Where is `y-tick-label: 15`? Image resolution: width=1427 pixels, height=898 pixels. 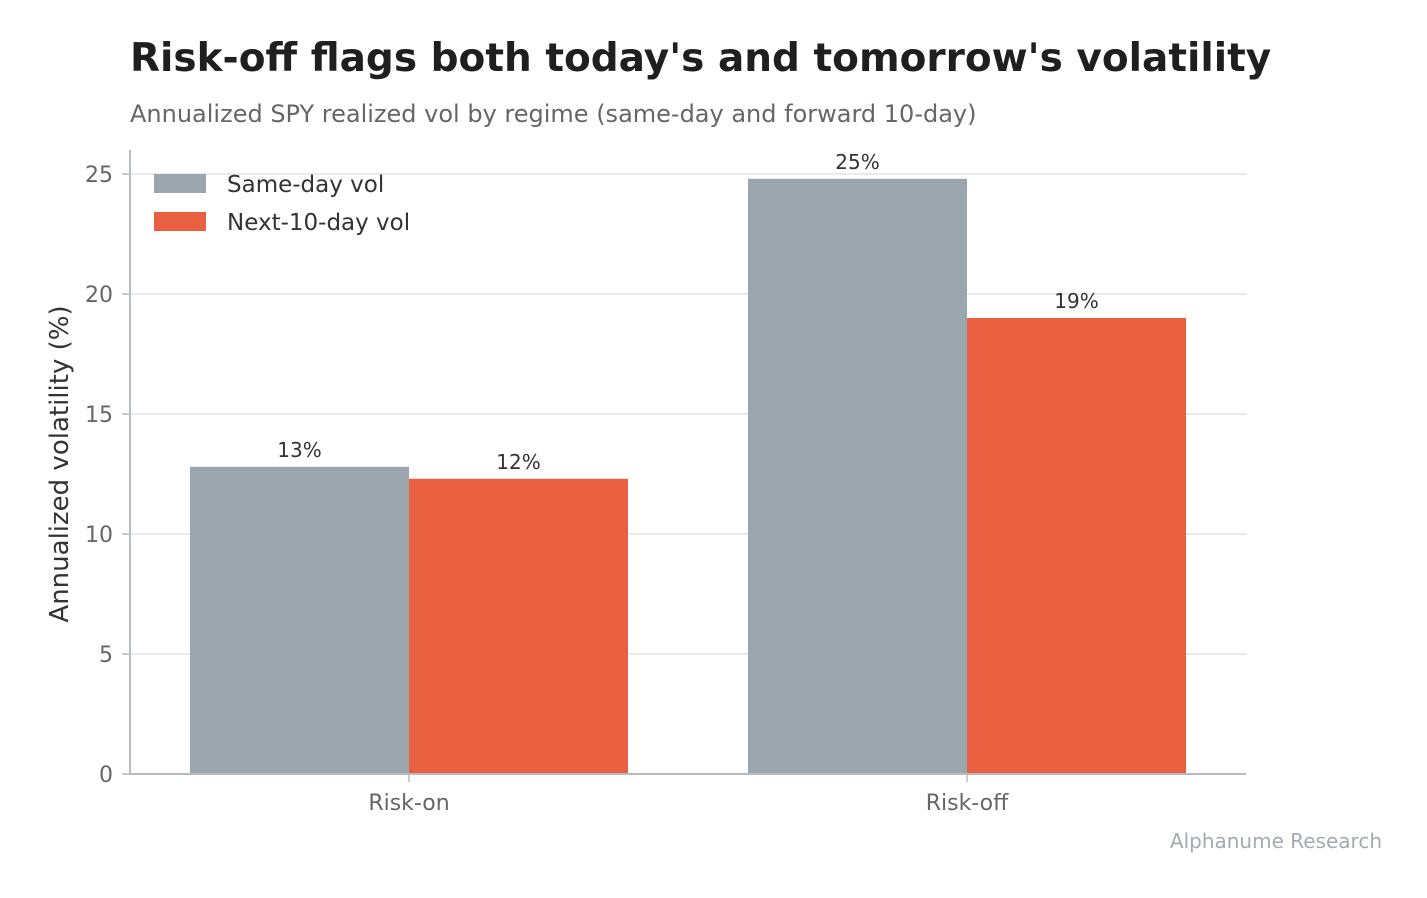
y-tick-label: 15 is located at coordinates (99, 415).